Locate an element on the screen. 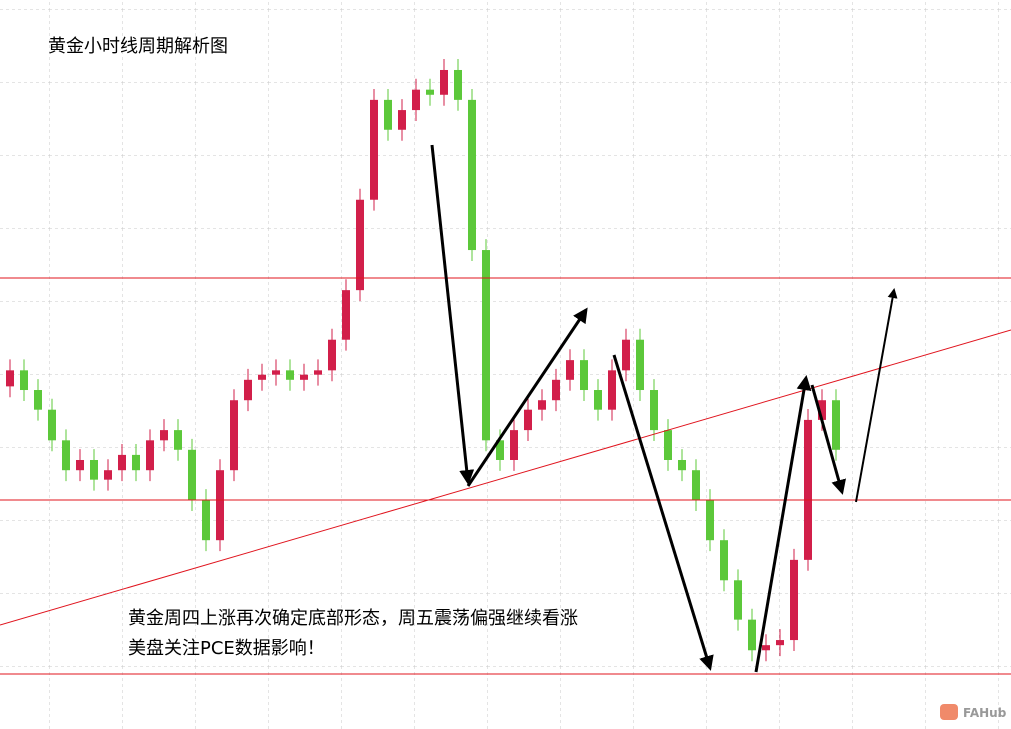 This screenshot has width=1011, height=729. logo-icon is located at coordinates (949, 712).